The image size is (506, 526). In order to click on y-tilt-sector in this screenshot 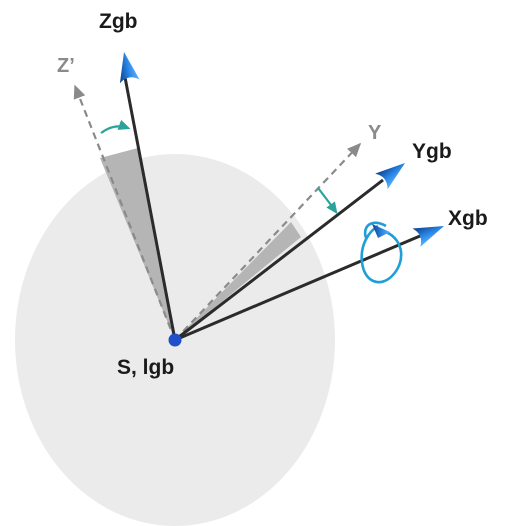, I will do `click(238, 281)`.